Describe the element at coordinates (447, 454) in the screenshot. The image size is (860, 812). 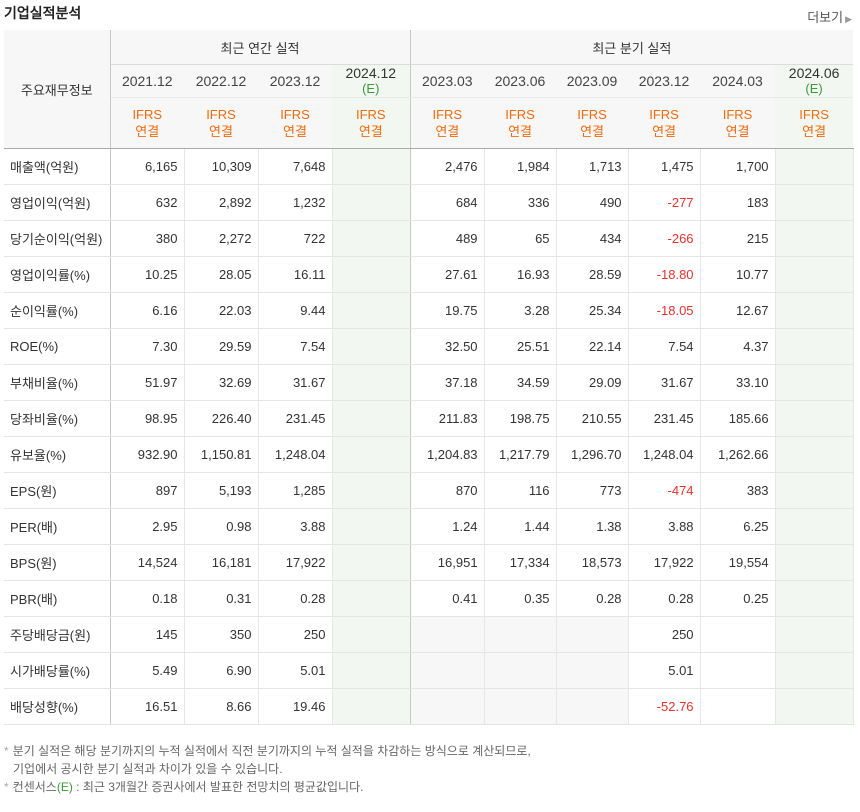
I see `value-cell: 1,204.83` at that location.